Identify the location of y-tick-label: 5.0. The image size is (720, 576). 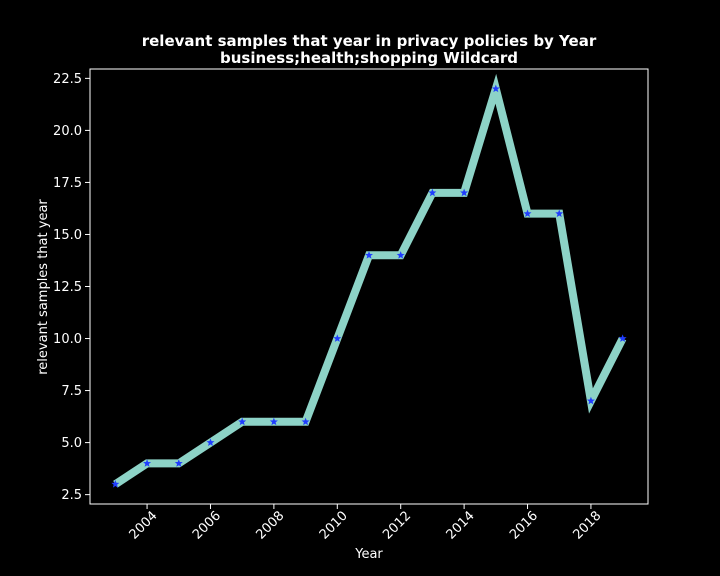
(71, 443).